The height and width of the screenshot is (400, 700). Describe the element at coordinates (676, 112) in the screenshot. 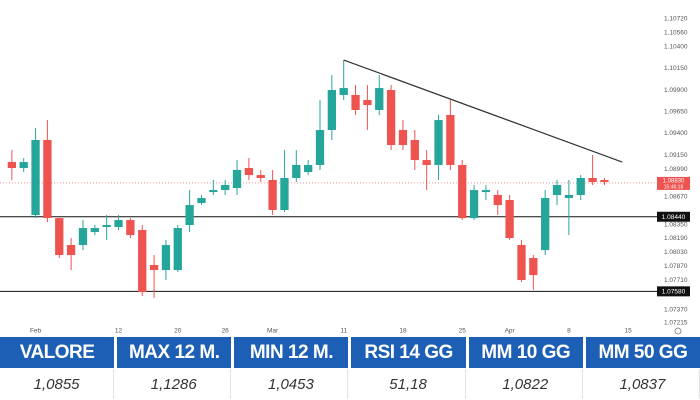

I see `y-tick-label: 1.09650` at that location.